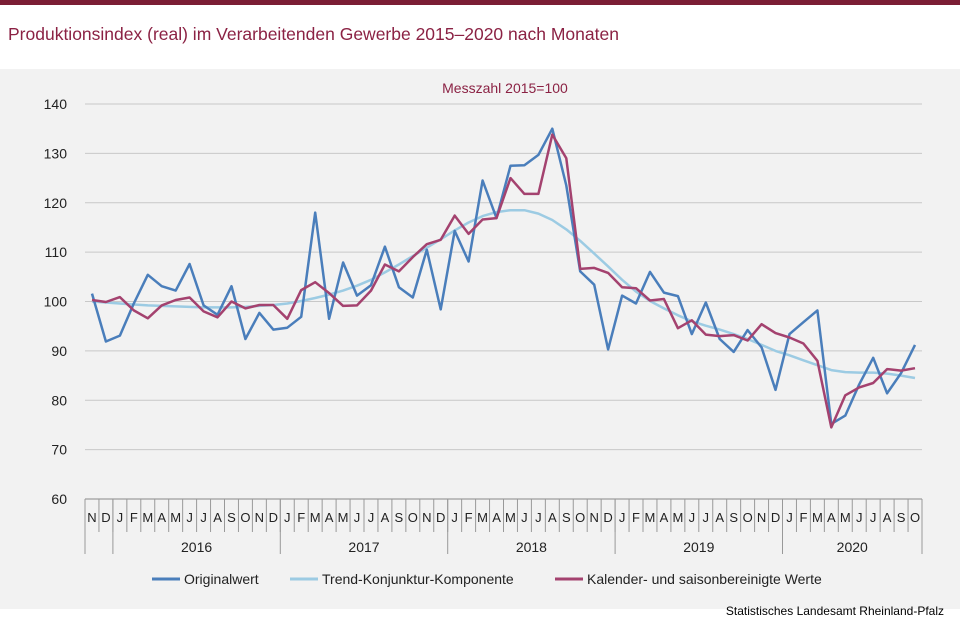 This screenshot has height=631, width=960. Describe the element at coordinates (196, 547) in the screenshot. I see `year-label: 2016` at that location.